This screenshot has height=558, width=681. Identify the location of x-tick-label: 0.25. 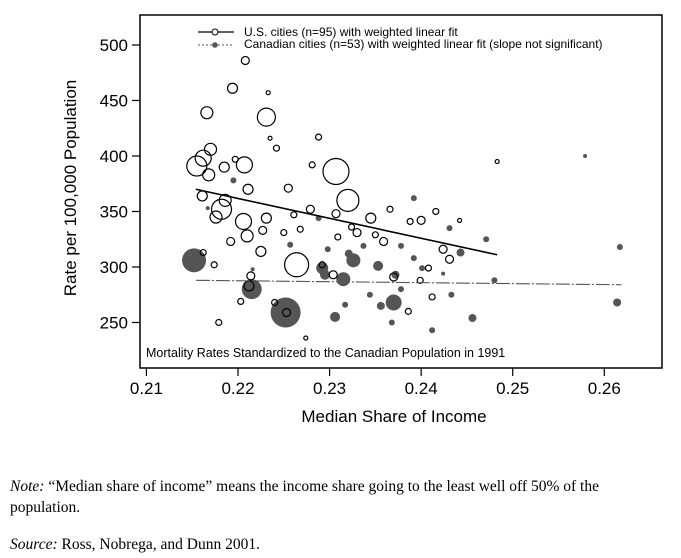
(512, 388).